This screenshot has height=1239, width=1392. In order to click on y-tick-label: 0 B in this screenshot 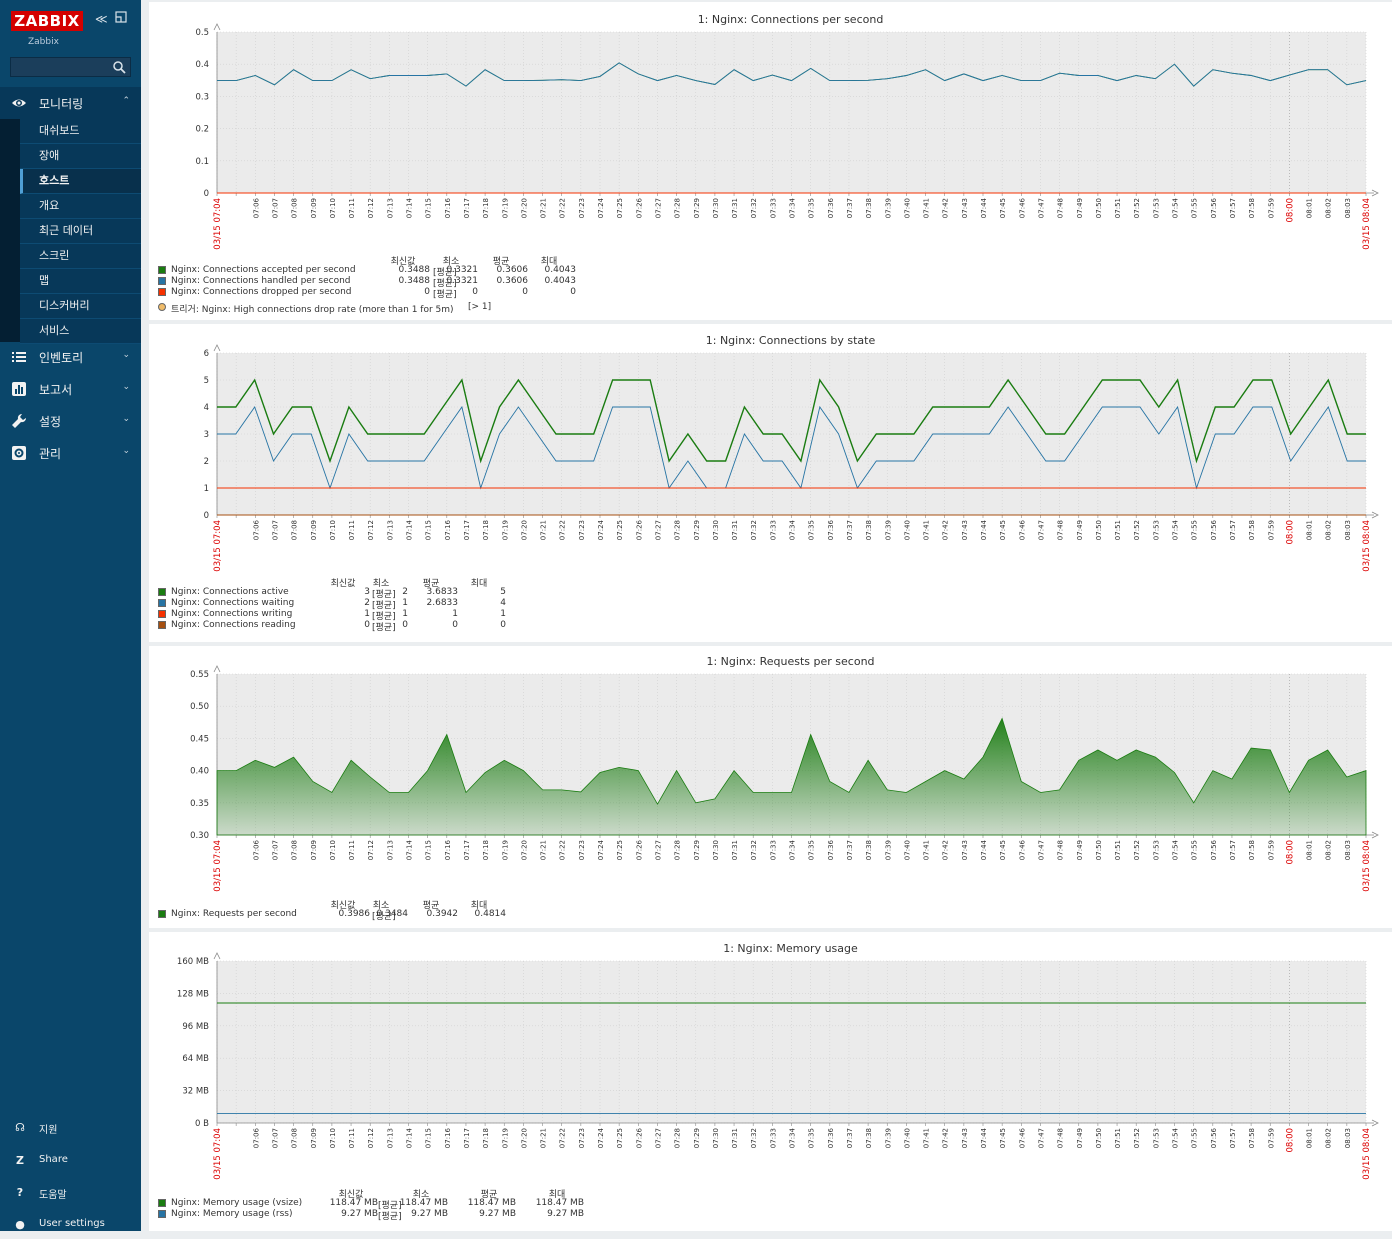, I will do `click(202, 1124)`.